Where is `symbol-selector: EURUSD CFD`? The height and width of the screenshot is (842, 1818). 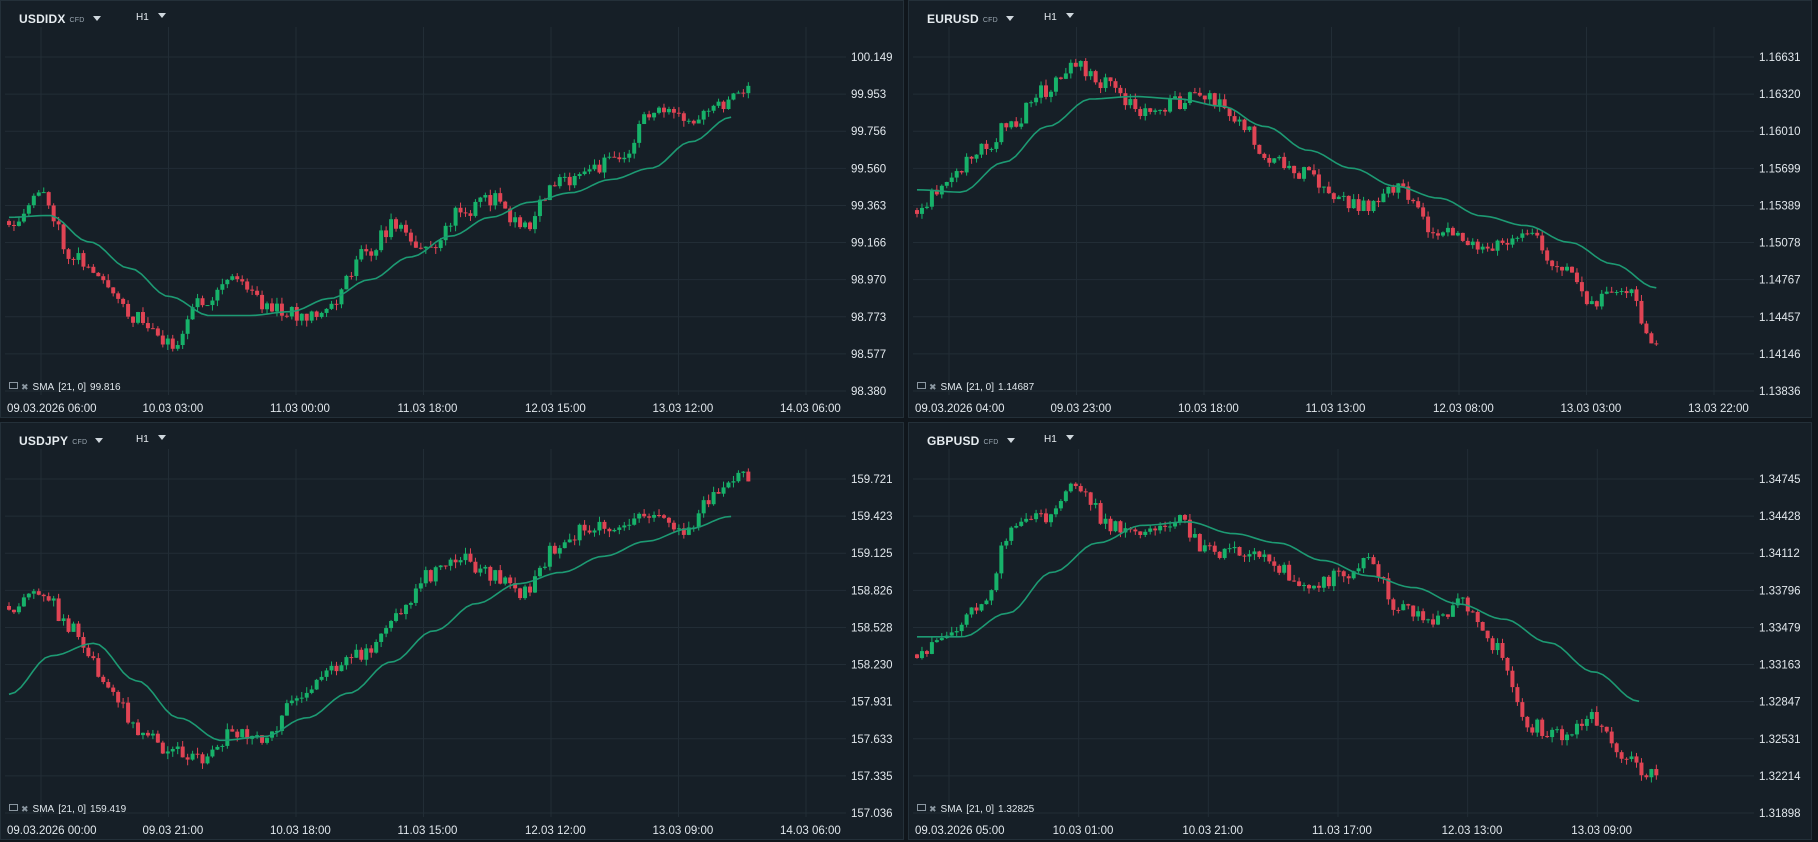 symbol-selector: EURUSD CFD is located at coordinates (970, 19).